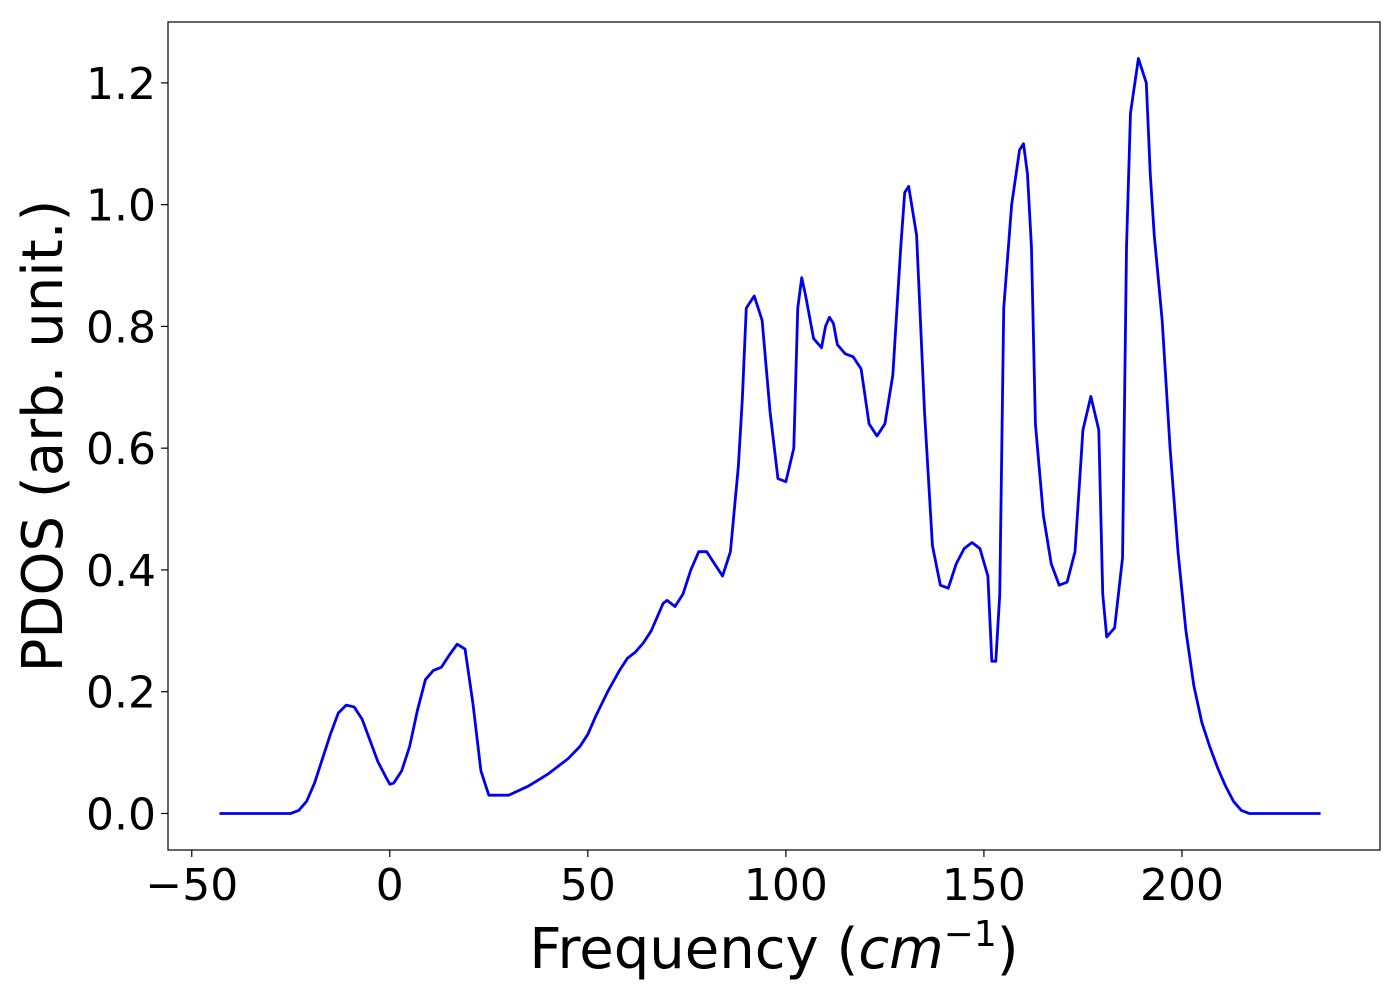 The width and height of the screenshot is (1400, 1000). I want to click on y-axis-ticks: 0.0 0.2 0.4 0.6 0.8 1.0 1.2, so click(127, 449).